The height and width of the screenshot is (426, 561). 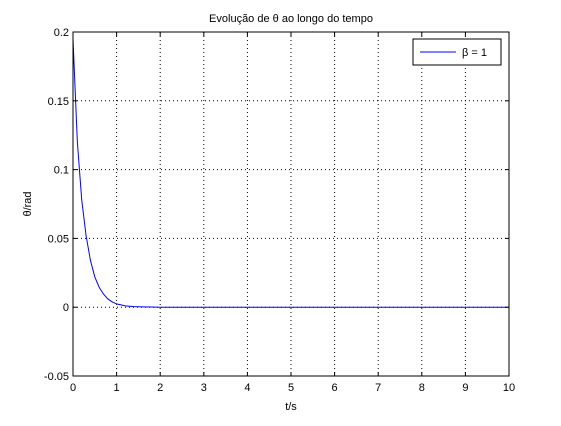 What do you see at coordinates (61, 171) in the screenshot?
I see `y-tick-label: 0.1` at bounding box center [61, 171].